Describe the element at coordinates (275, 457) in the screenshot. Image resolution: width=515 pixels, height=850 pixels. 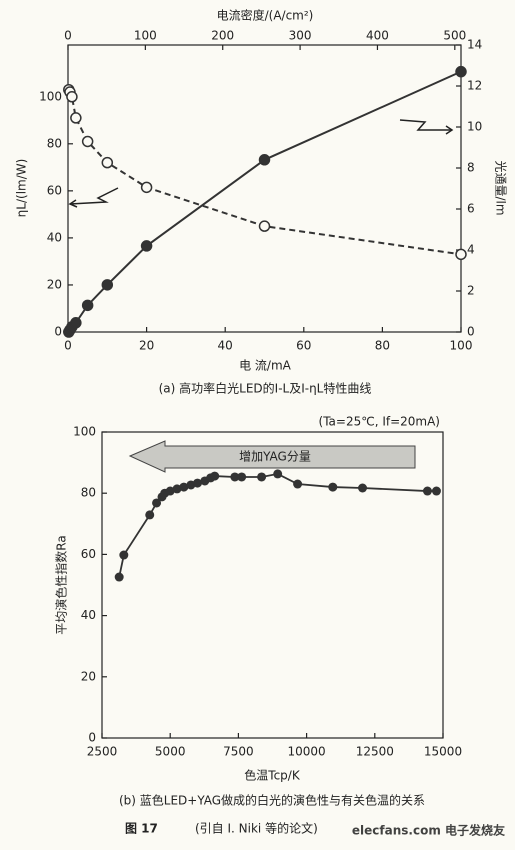
I see `arrow-label: 增加YAG分量` at that location.